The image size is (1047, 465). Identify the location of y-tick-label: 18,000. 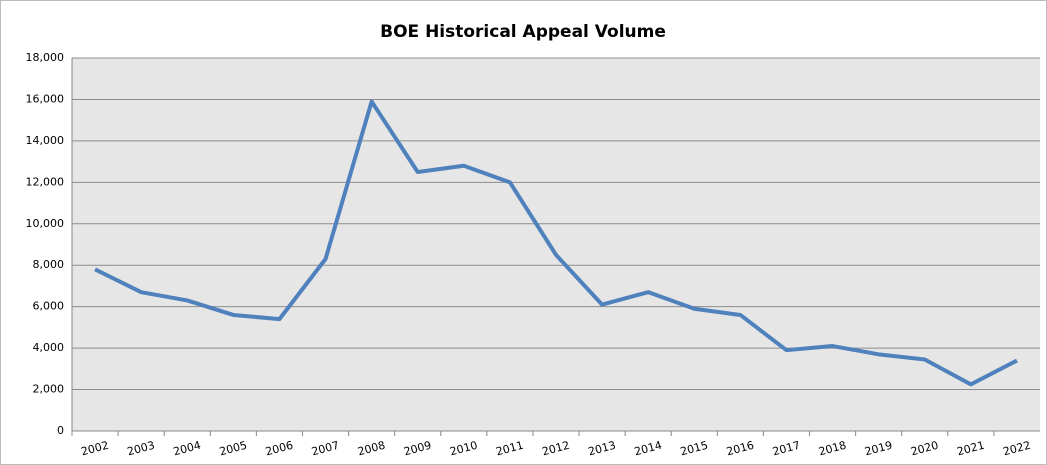
(45, 57).